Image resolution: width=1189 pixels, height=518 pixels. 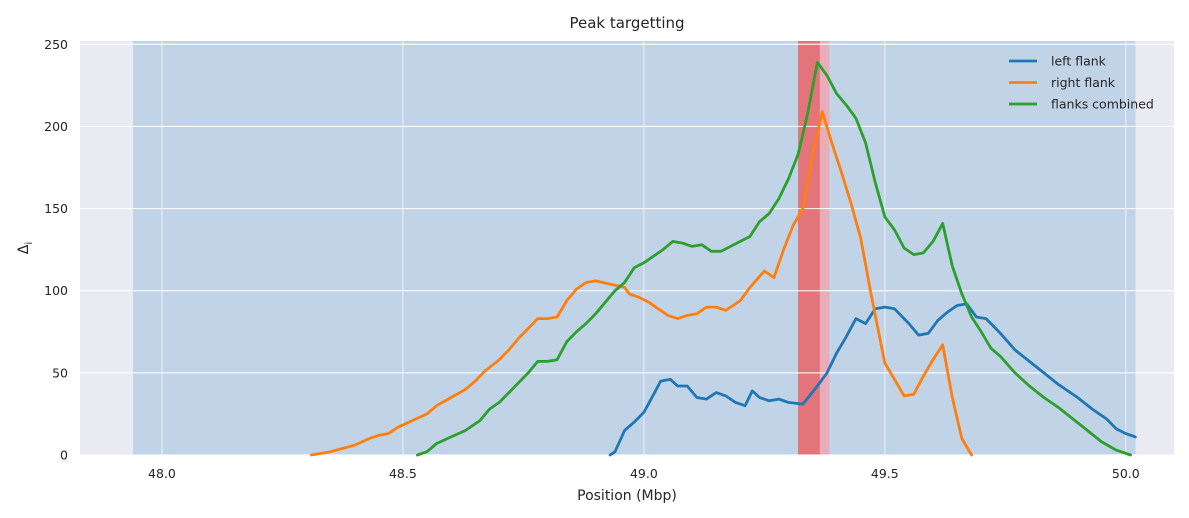 I want to click on x-tick-label: 49.5, so click(x=885, y=473).